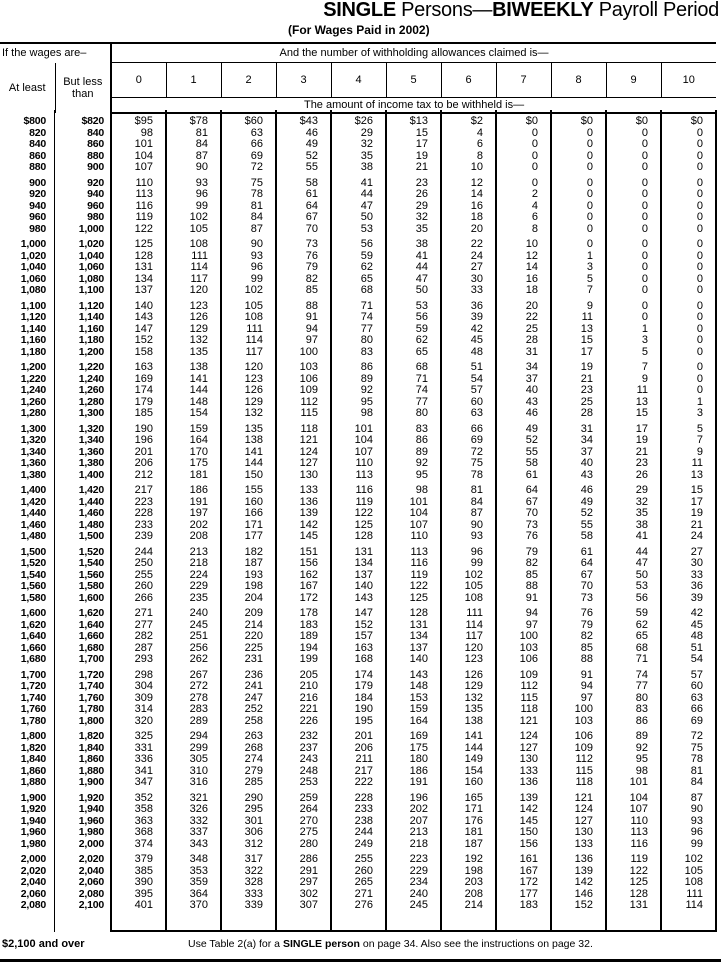 This screenshot has height=963, width=721. What do you see at coordinates (91, 413) in the screenshot?
I see `but-less-than-cell: 1,300` at bounding box center [91, 413].